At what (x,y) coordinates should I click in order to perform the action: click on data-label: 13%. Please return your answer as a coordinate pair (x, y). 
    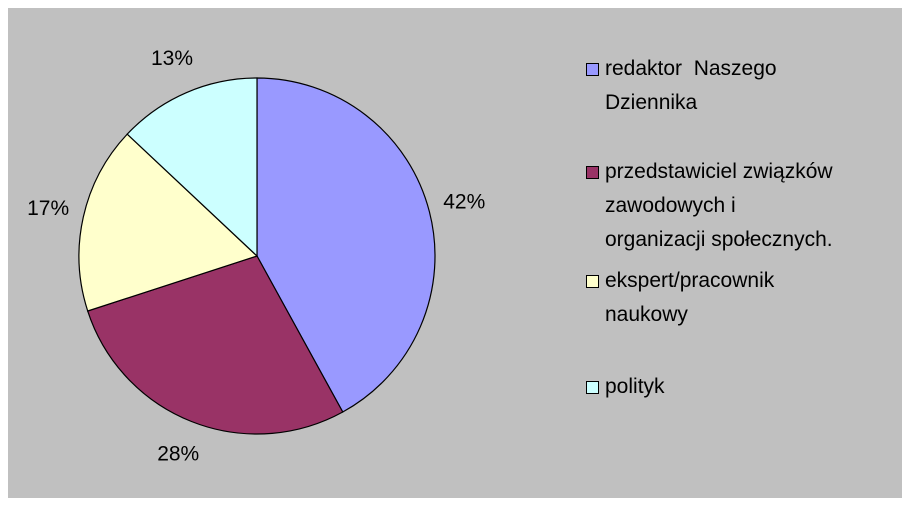
    Looking at the image, I should click on (172, 58).